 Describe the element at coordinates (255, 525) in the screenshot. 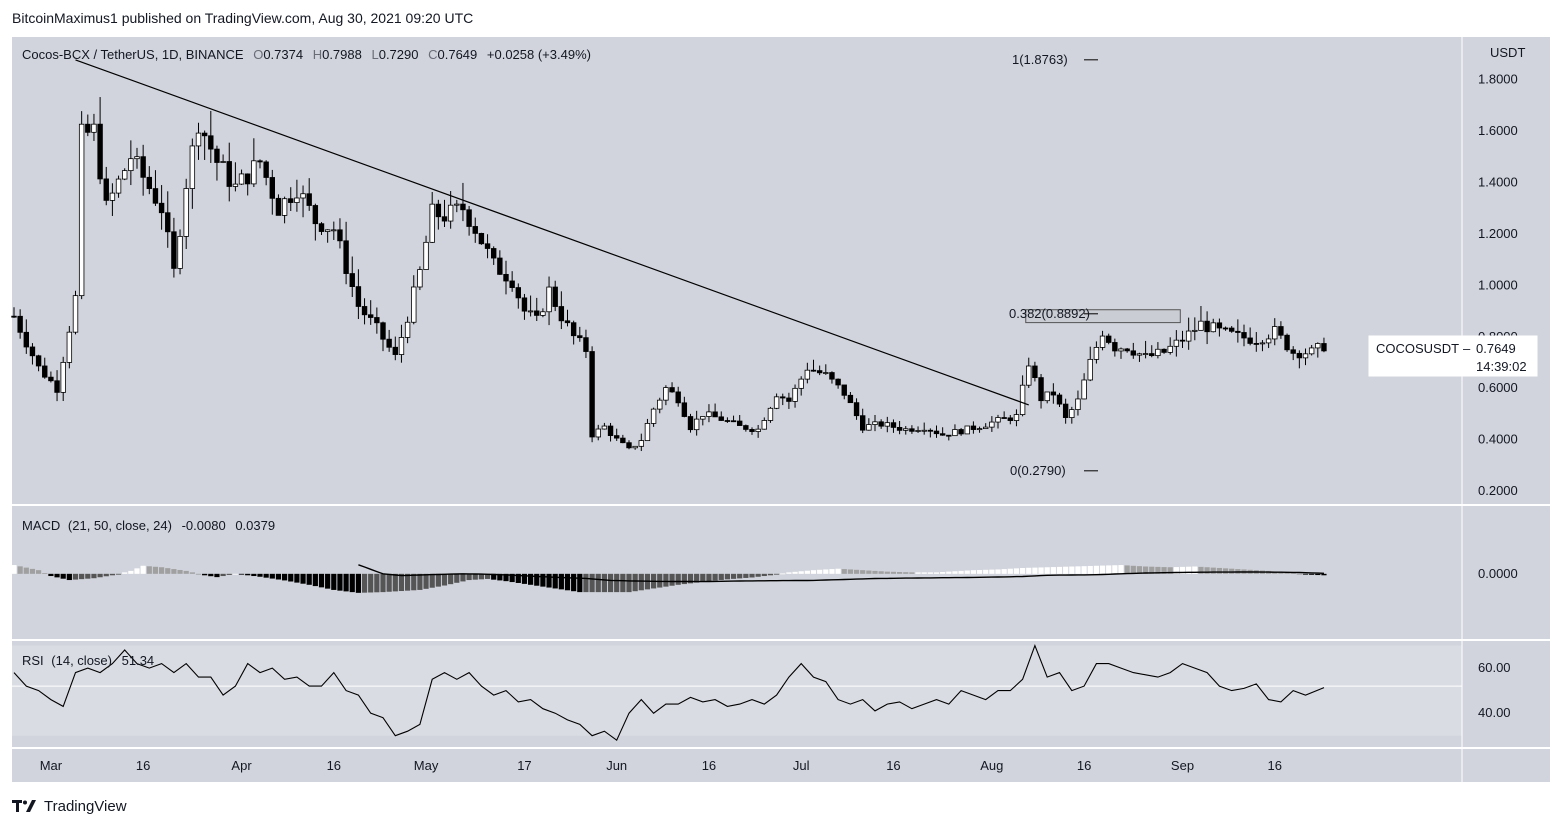

I see `macd-legend-value-2: 0.0379` at that location.